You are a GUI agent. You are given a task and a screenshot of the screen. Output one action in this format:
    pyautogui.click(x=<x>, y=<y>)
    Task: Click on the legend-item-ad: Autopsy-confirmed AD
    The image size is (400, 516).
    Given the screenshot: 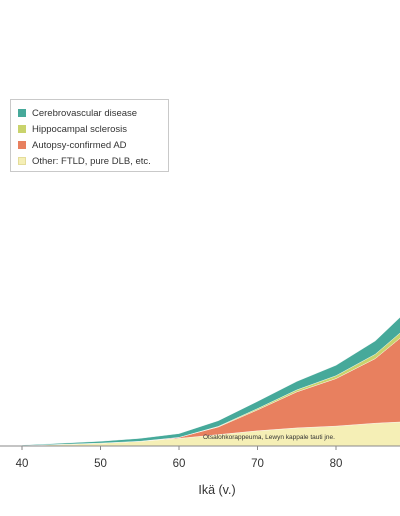 What is the action you would take?
    pyautogui.click(x=72, y=145)
    